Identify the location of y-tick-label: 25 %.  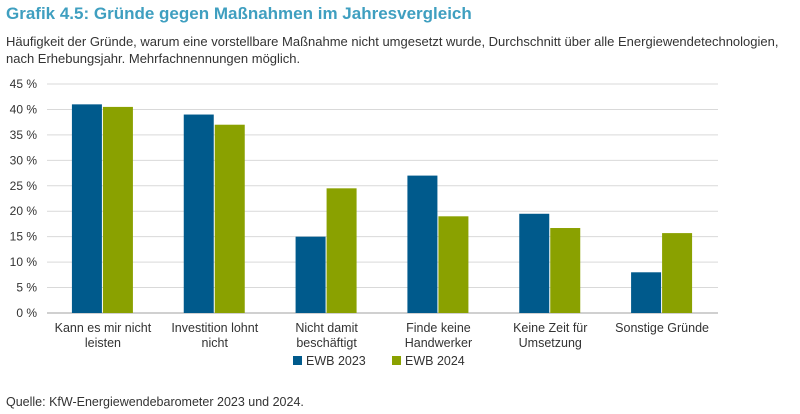
(24, 186).